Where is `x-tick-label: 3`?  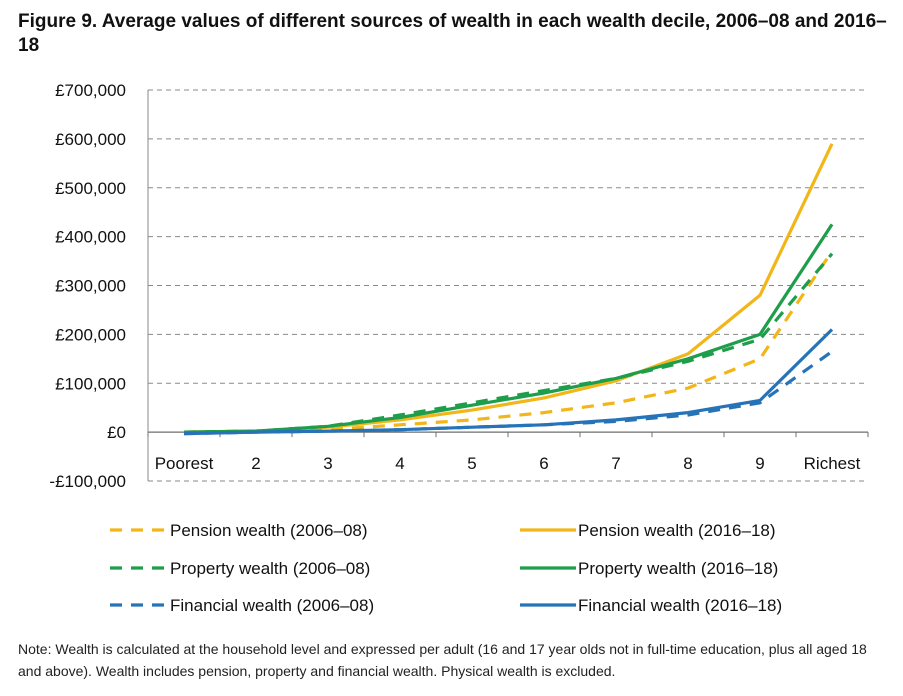
x-tick-label: 3 is located at coordinates (327, 463).